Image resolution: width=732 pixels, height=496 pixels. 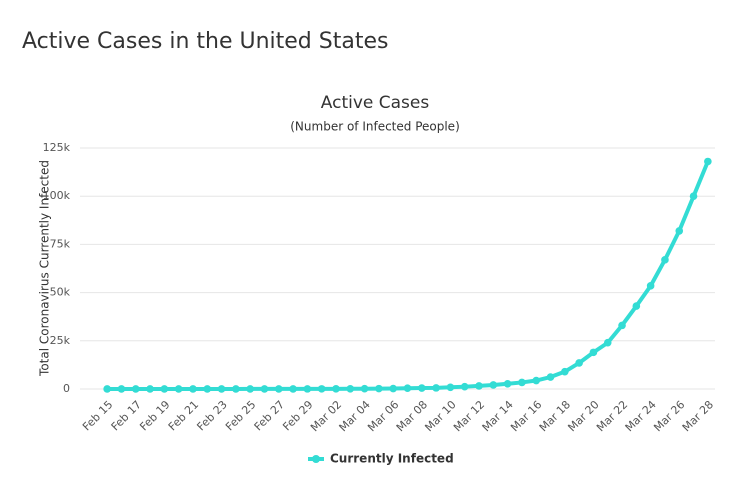 I want to click on x-tick-label: Mar 28, so click(x=698, y=416).